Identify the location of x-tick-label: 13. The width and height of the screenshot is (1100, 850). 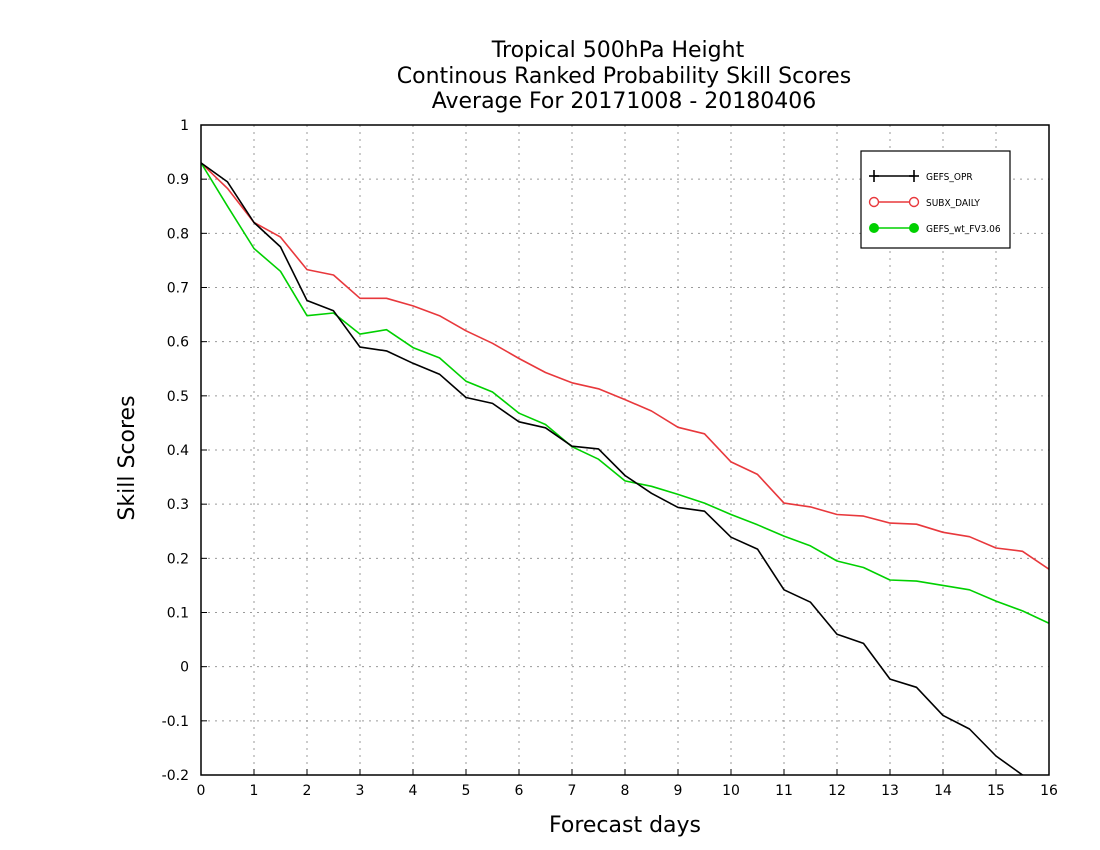
(890, 791).